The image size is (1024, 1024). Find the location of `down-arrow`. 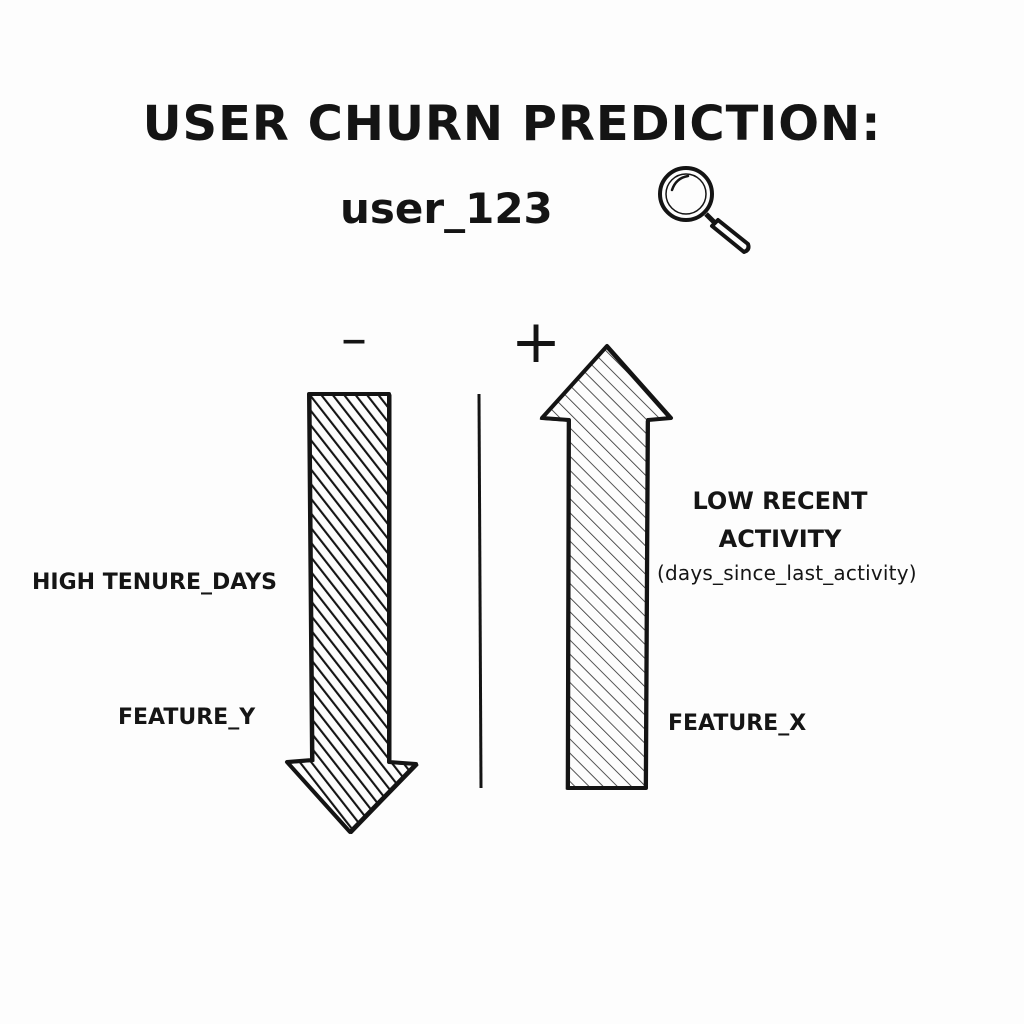

down-arrow is located at coordinates (352, 613).